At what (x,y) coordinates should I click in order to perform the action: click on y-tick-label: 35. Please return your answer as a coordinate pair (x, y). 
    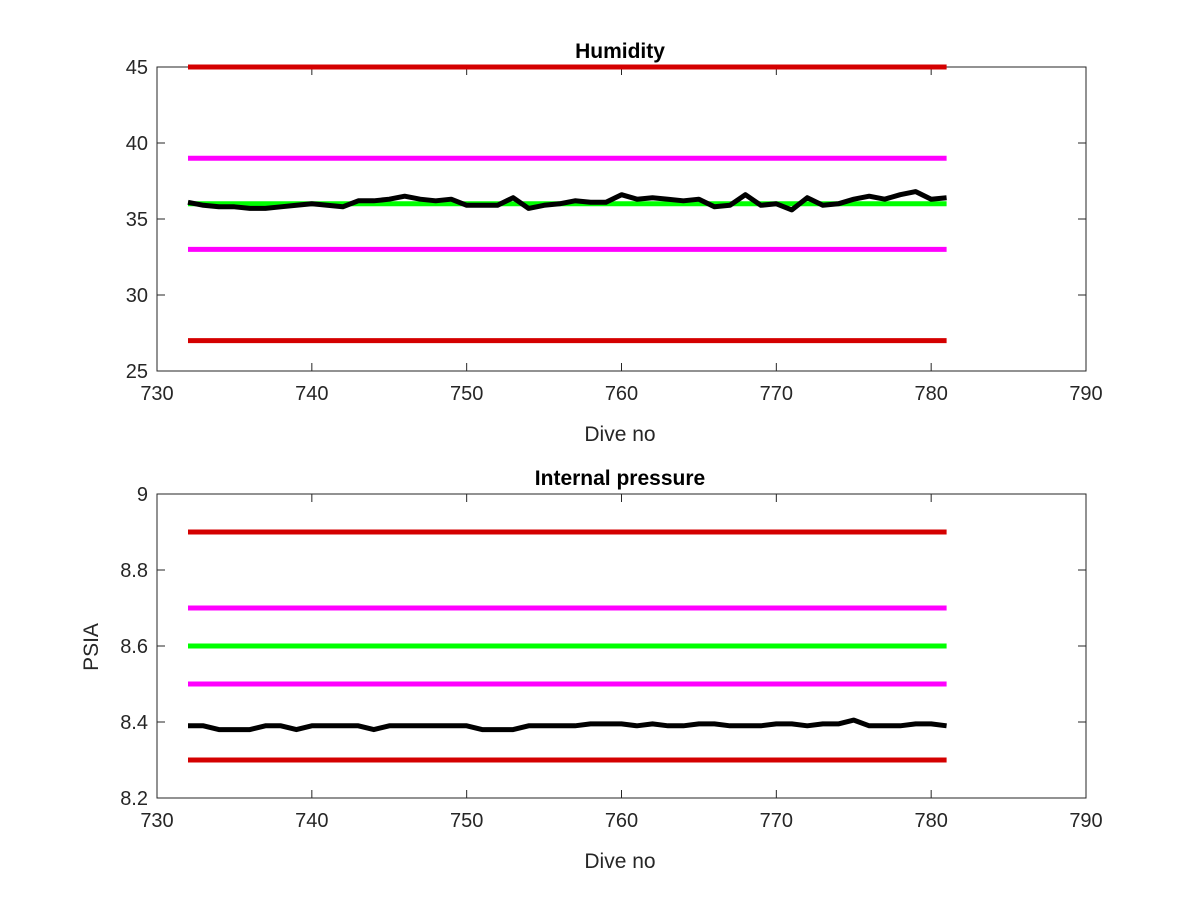
    Looking at the image, I should click on (137, 220).